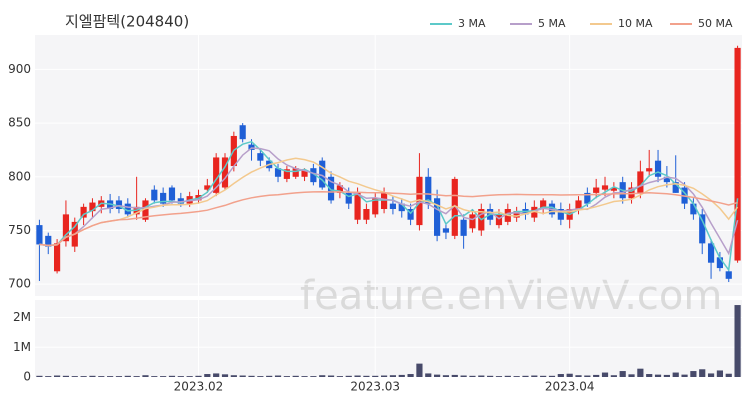 Image resolution: width=750 pixels, height=400 pixels. Describe the element at coordinates (22, 317) in the screenshot. I see `y-tick-label: 2M` at that location.